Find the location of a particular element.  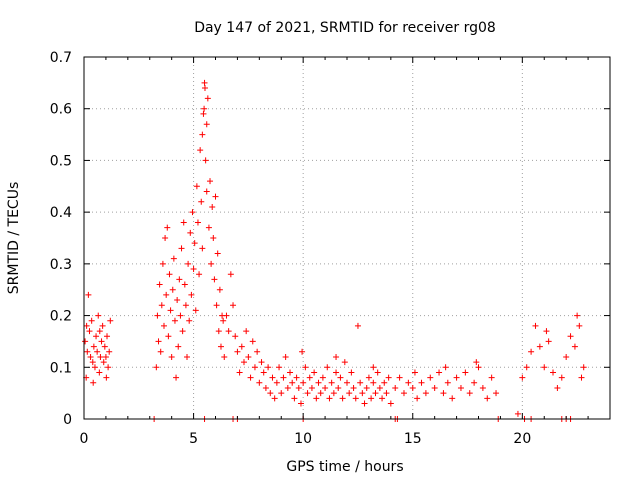

y-tick-label: 0.5 is located at coordinates (61, 161).